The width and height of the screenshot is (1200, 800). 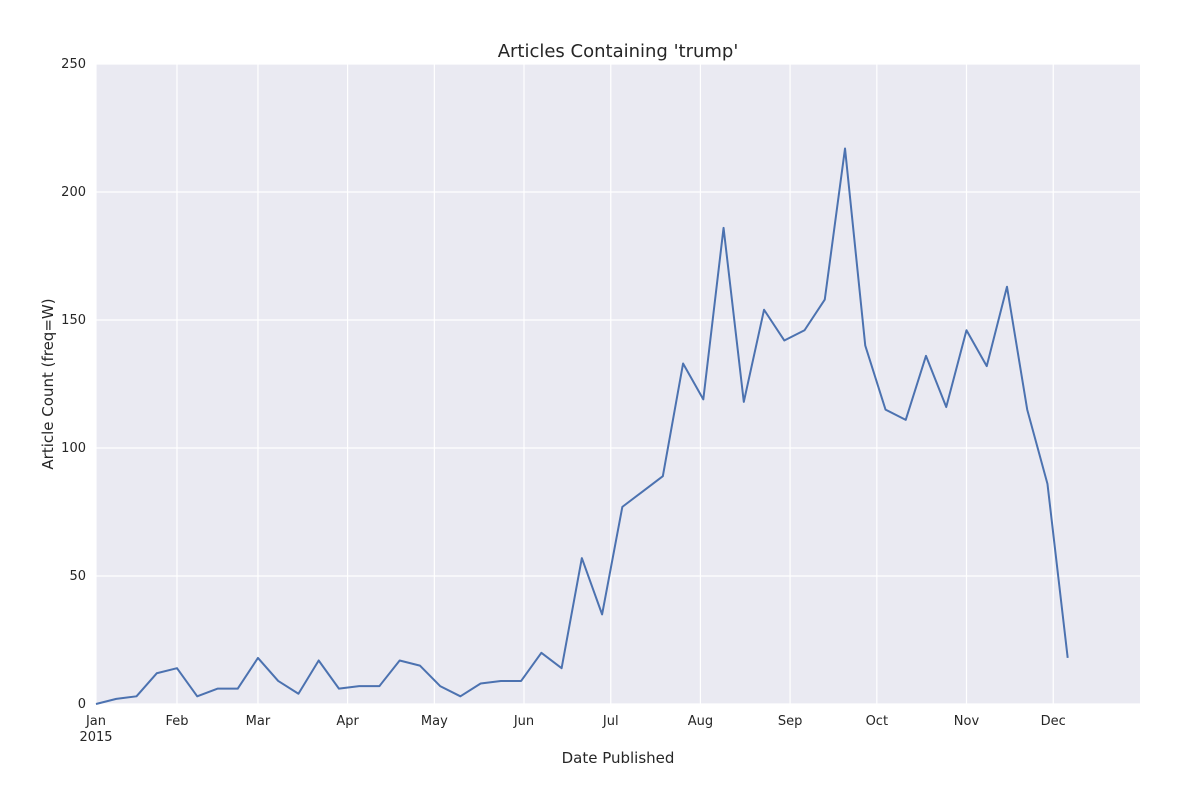 What do you see at coordinates (77, 576) in the screenshot?
I see `y-tick-label: 50` at bounding box center [77, 576].